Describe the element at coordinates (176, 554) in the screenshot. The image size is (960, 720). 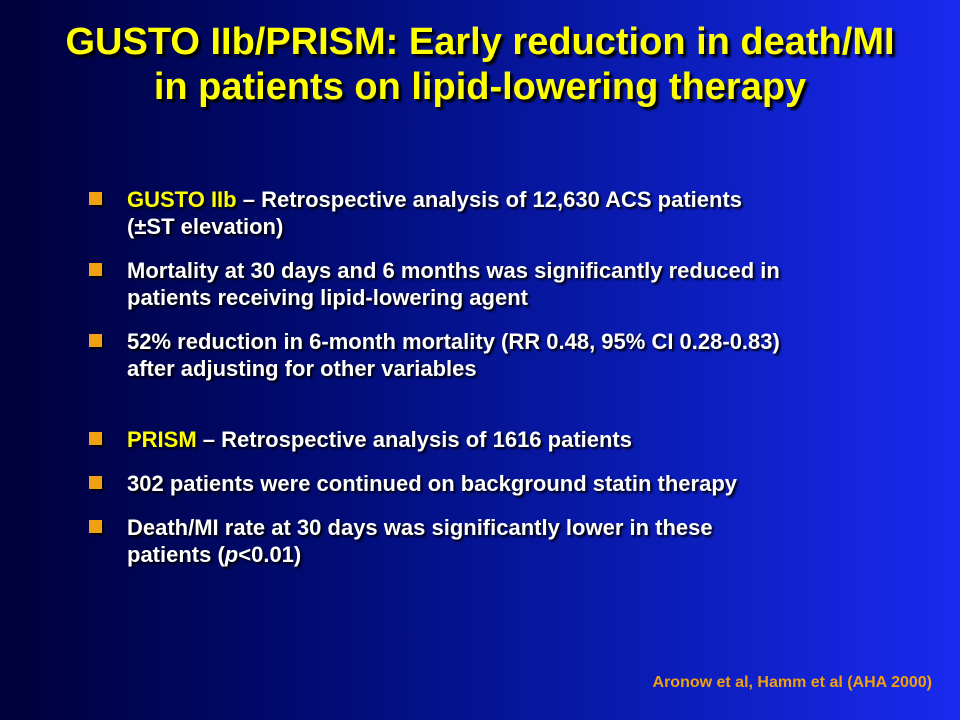
I see `bullet-text: patients (` at that location.